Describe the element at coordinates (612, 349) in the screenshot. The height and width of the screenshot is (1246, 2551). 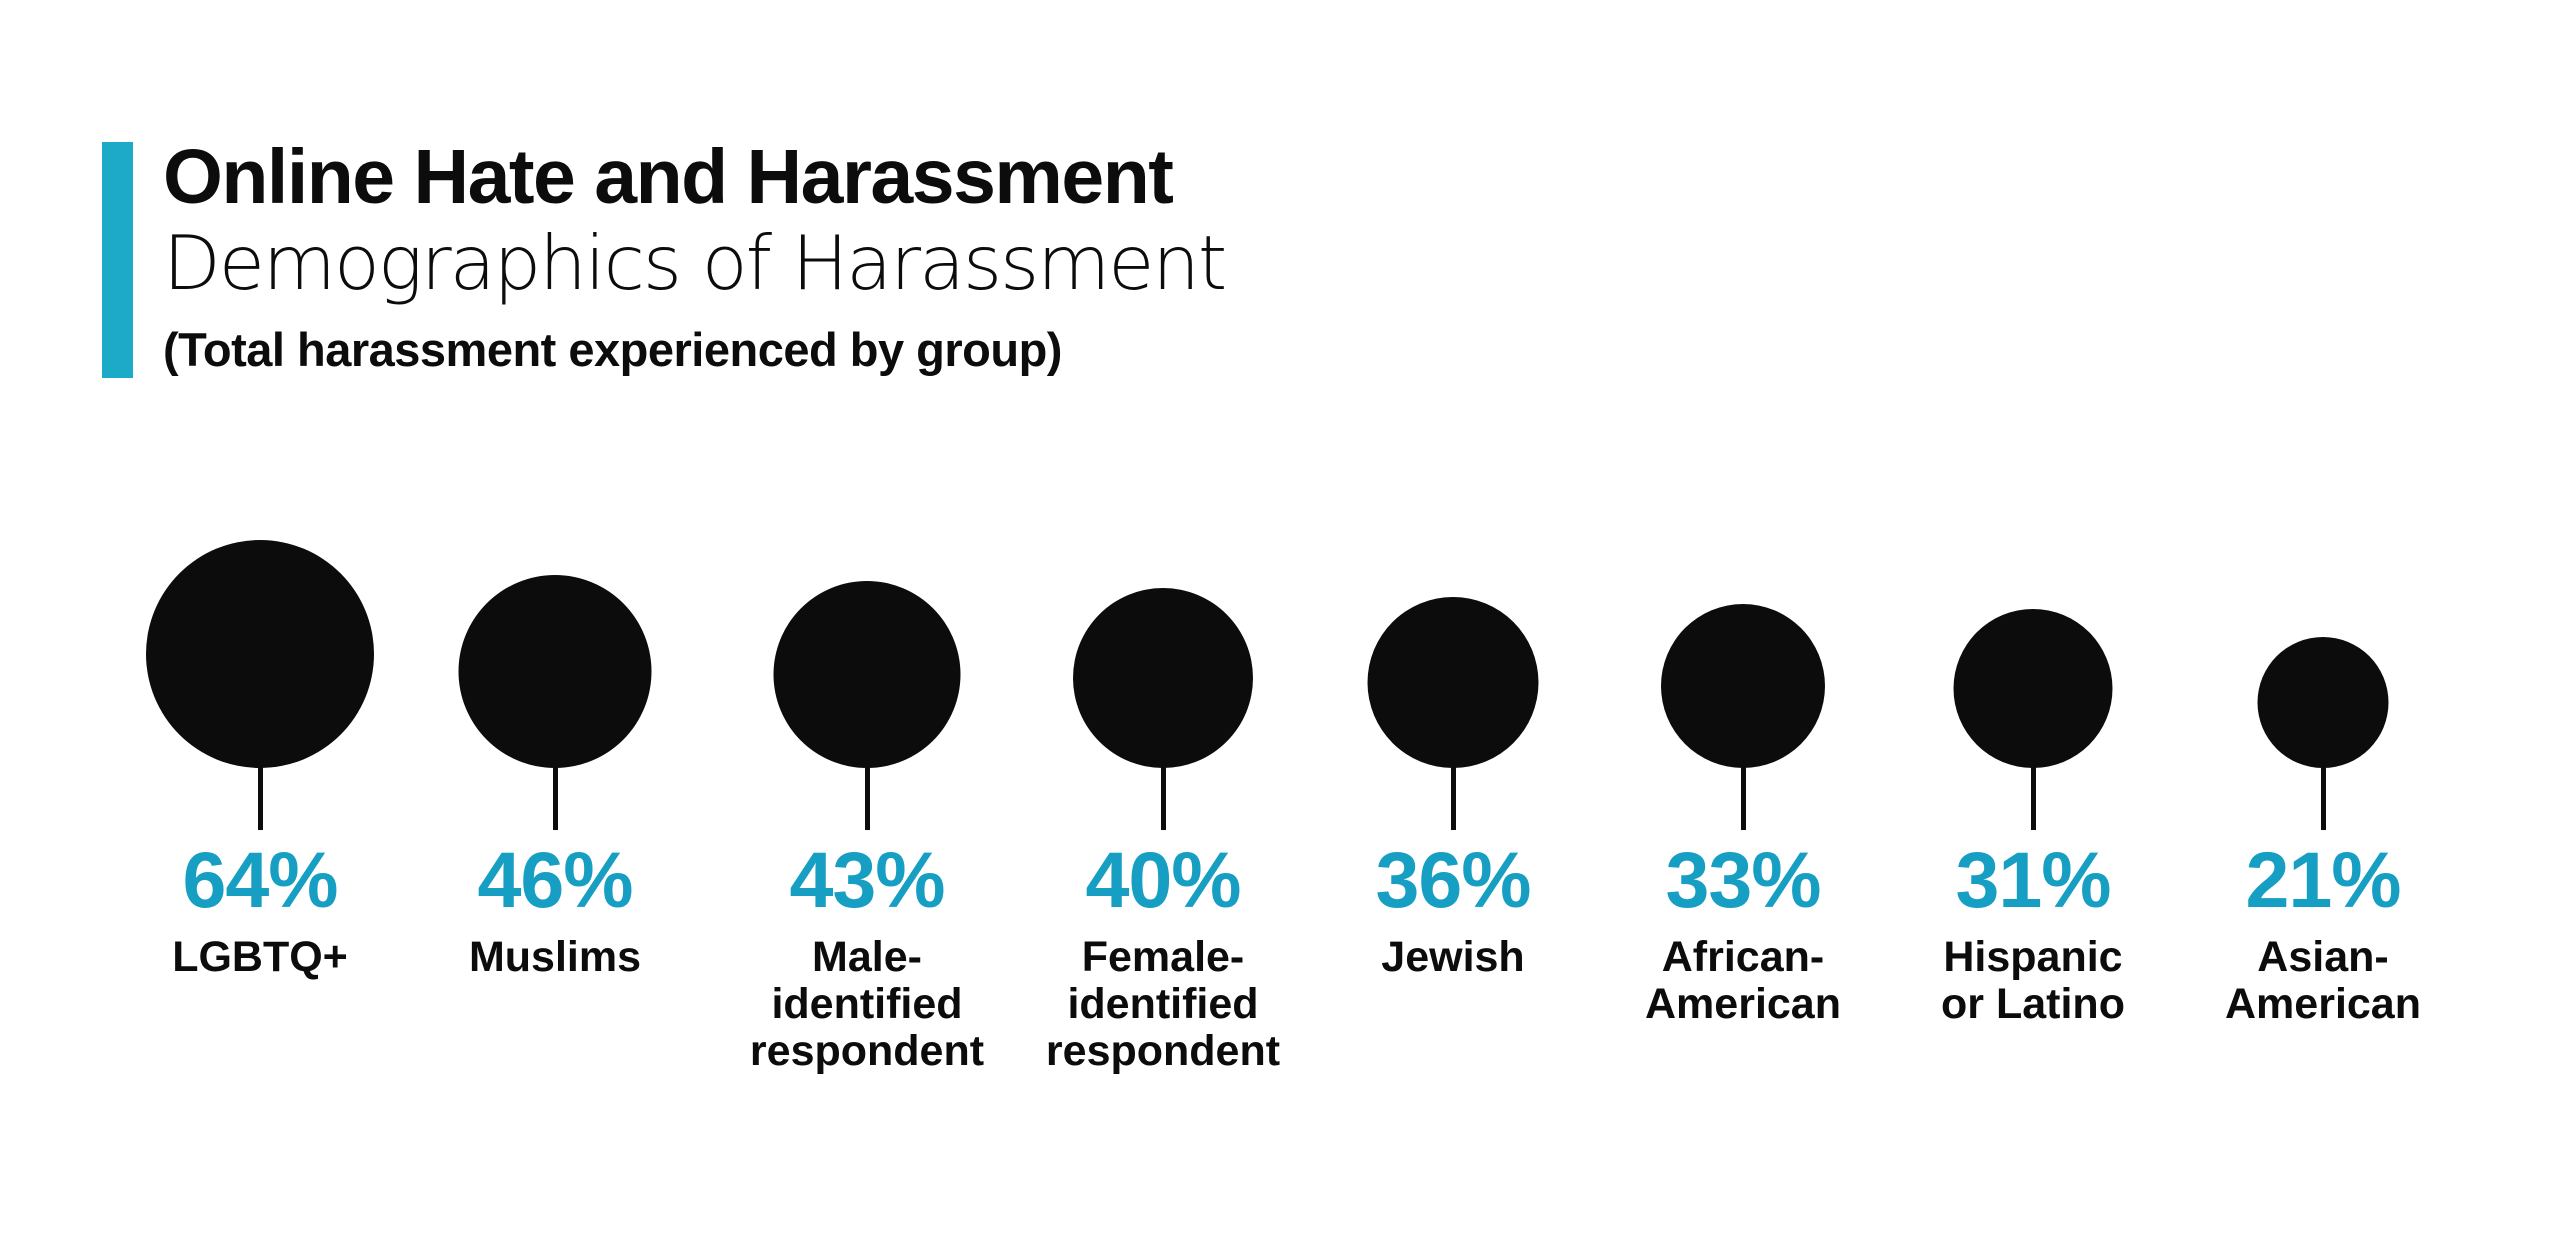
I see `chart-note: (Total harassment experienced by group)` at that location.